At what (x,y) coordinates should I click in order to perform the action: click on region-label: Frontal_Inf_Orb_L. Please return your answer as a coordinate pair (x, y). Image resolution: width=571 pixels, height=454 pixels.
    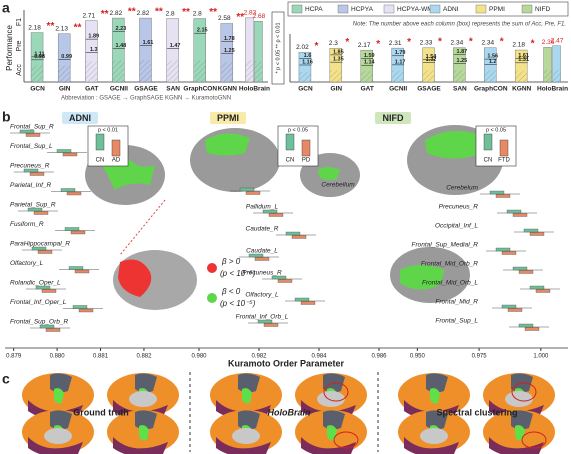
    Looking at the image, I should click on (262, 317).